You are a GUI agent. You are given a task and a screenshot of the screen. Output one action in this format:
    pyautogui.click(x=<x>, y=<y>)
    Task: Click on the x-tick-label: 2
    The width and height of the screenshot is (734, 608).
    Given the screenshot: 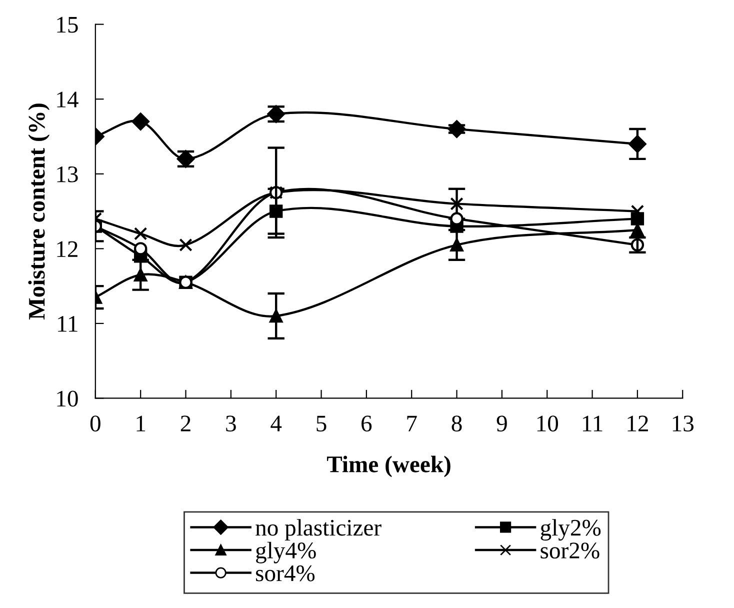 What is the action you would take?
    pyautogui.click(x=185, y=424)
    